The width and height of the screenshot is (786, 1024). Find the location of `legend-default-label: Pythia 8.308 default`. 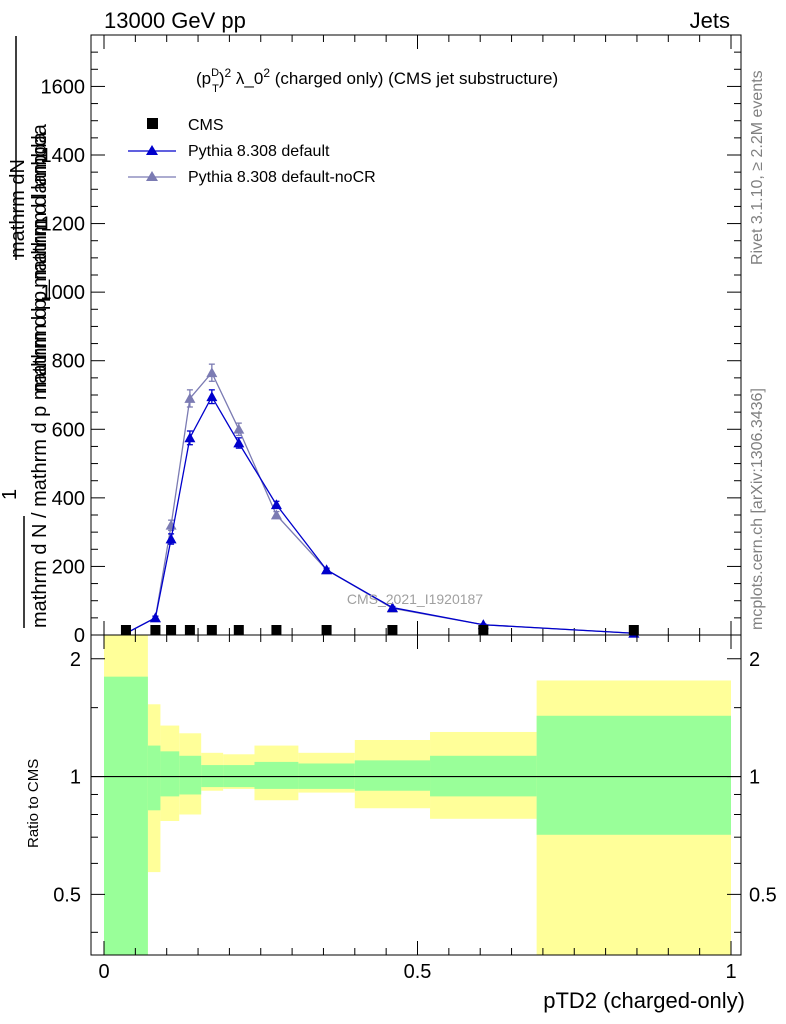

legend-default-label: Pythia 8.308 default is located at coordinates (259, 151).